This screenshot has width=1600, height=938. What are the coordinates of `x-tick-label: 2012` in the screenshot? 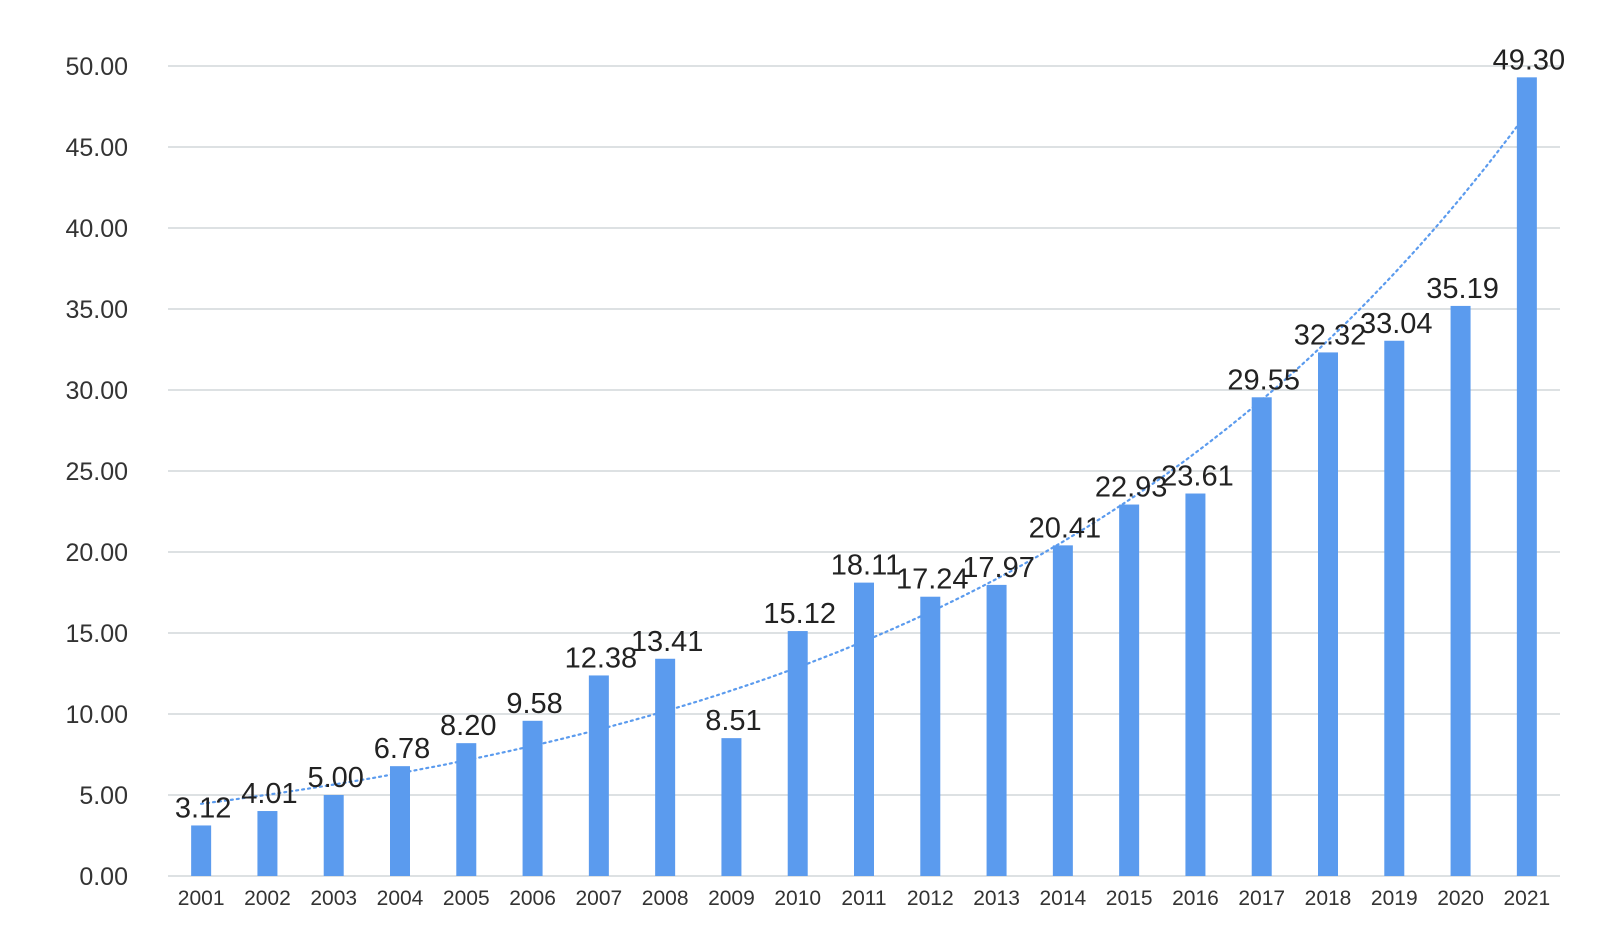 It's located at (930, 898).